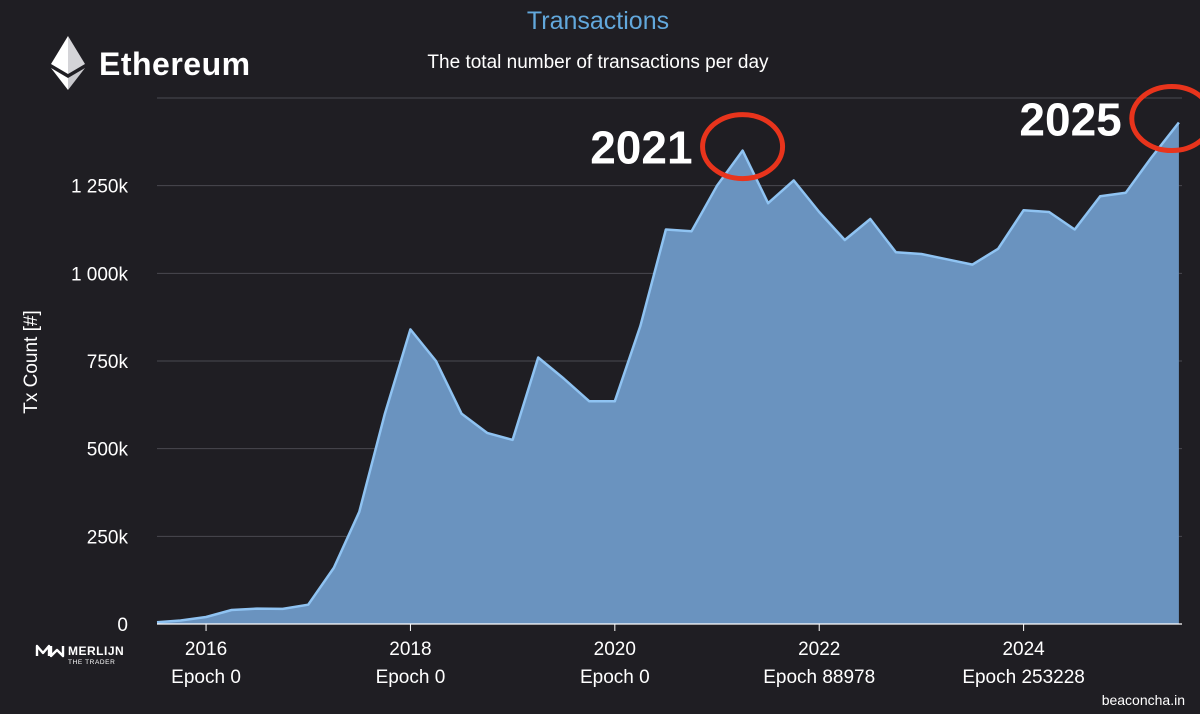 This screenshot has width=1200, height=714. What do you see at coordinates (96, 651) in the screenshot?
I see `watermark-name: MERLIJN` at bounding box center [96, 651].